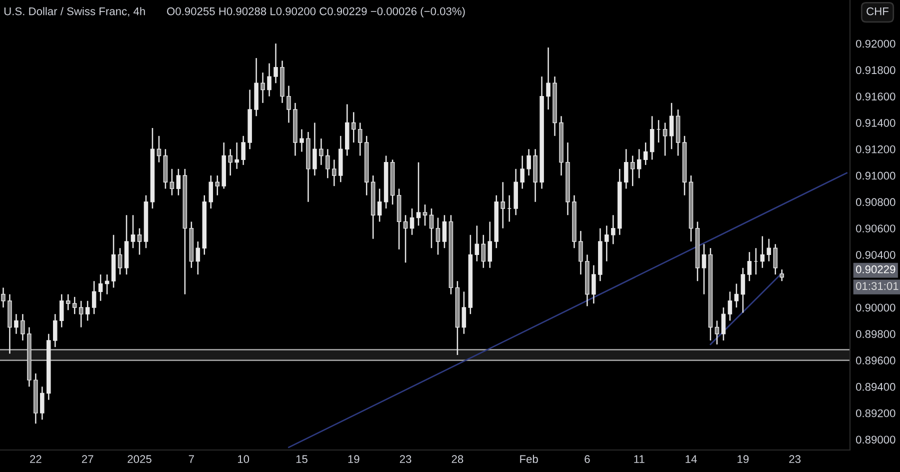 The height and width of the screenshot is (472, 900). Describe the element at coordinates (316, 12) in the screenshot. I see `text: O0.90255 H0.90288 L0.90200 C0.90229 −0.00026 (−0.03%)` at that location.